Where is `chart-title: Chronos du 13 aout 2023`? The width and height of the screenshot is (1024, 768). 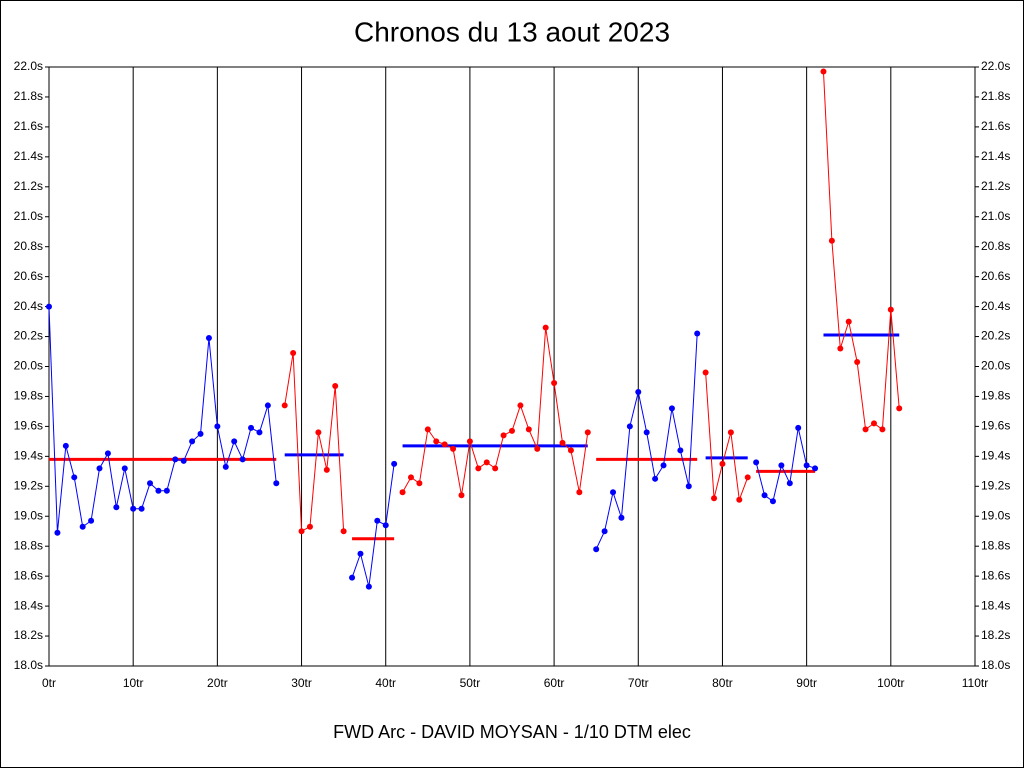 chart-title: Chronos du 13 aout 2023 is located at coordinates (512, 31).